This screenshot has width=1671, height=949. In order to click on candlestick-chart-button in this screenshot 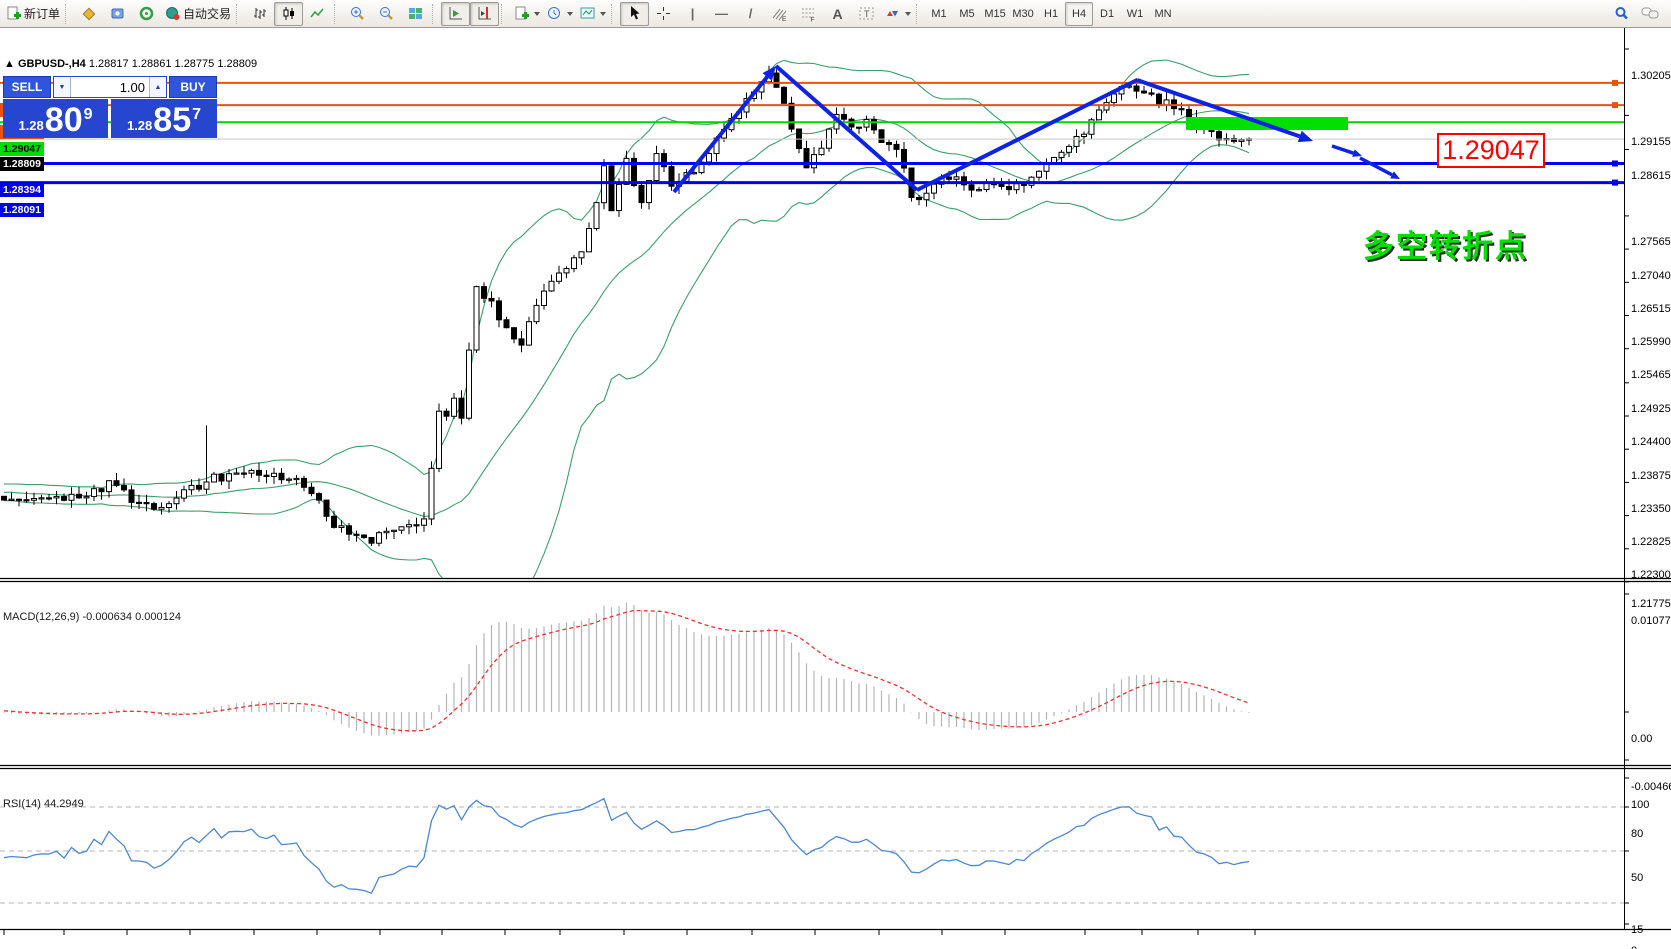, I will do `click(289, 13)`.